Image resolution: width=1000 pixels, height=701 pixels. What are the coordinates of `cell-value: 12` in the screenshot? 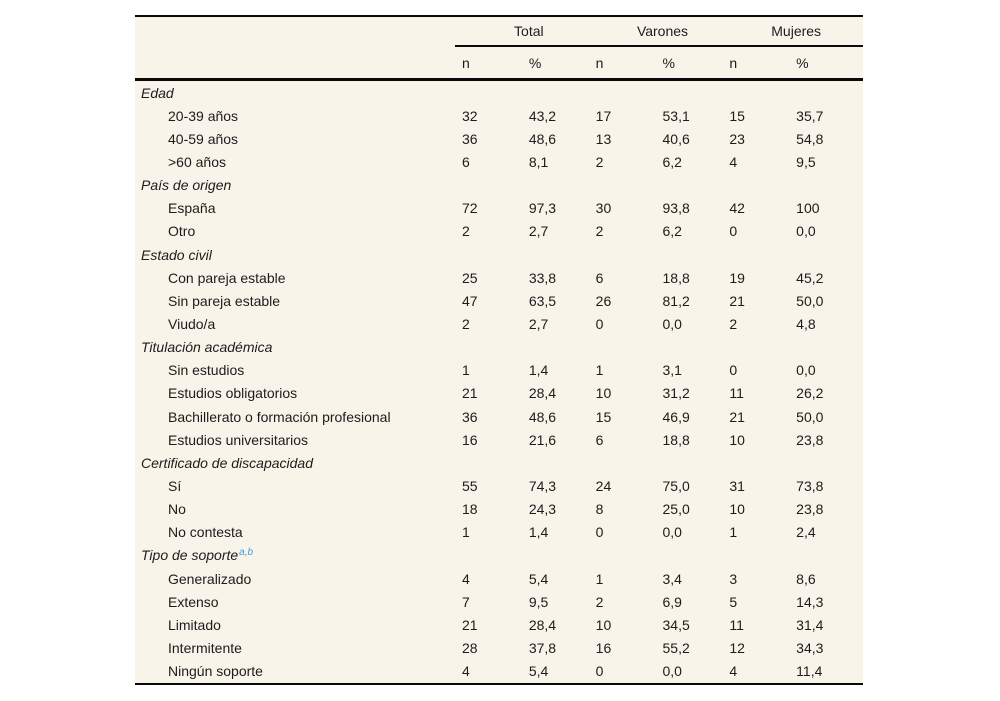 It's located at (737, 647).